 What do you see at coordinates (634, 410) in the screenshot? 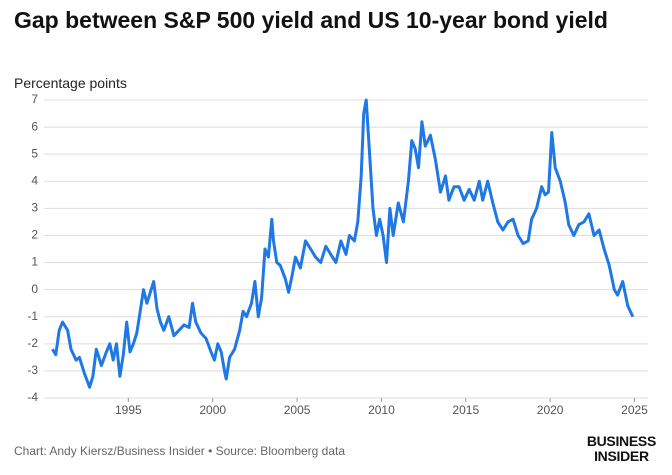
I see `x-tick-label: 2025` at bounding box center [634, 410].